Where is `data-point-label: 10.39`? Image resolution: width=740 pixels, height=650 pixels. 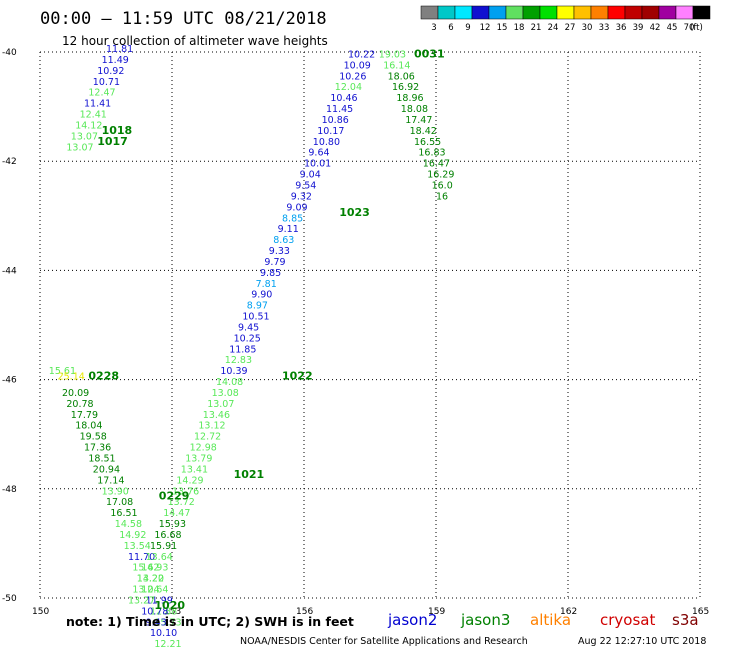
data-point-label: 10.39 is located at coordinates (233, 371).